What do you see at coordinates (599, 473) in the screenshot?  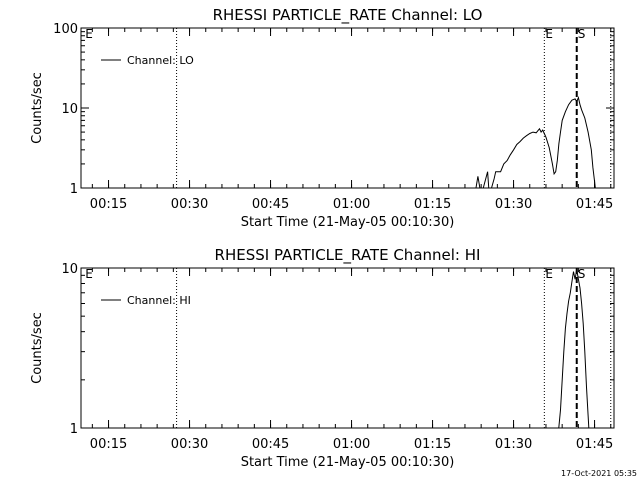 I see `footer-timestamp: 17-Oct-2021 05:35` at bounding box center [599, 473].